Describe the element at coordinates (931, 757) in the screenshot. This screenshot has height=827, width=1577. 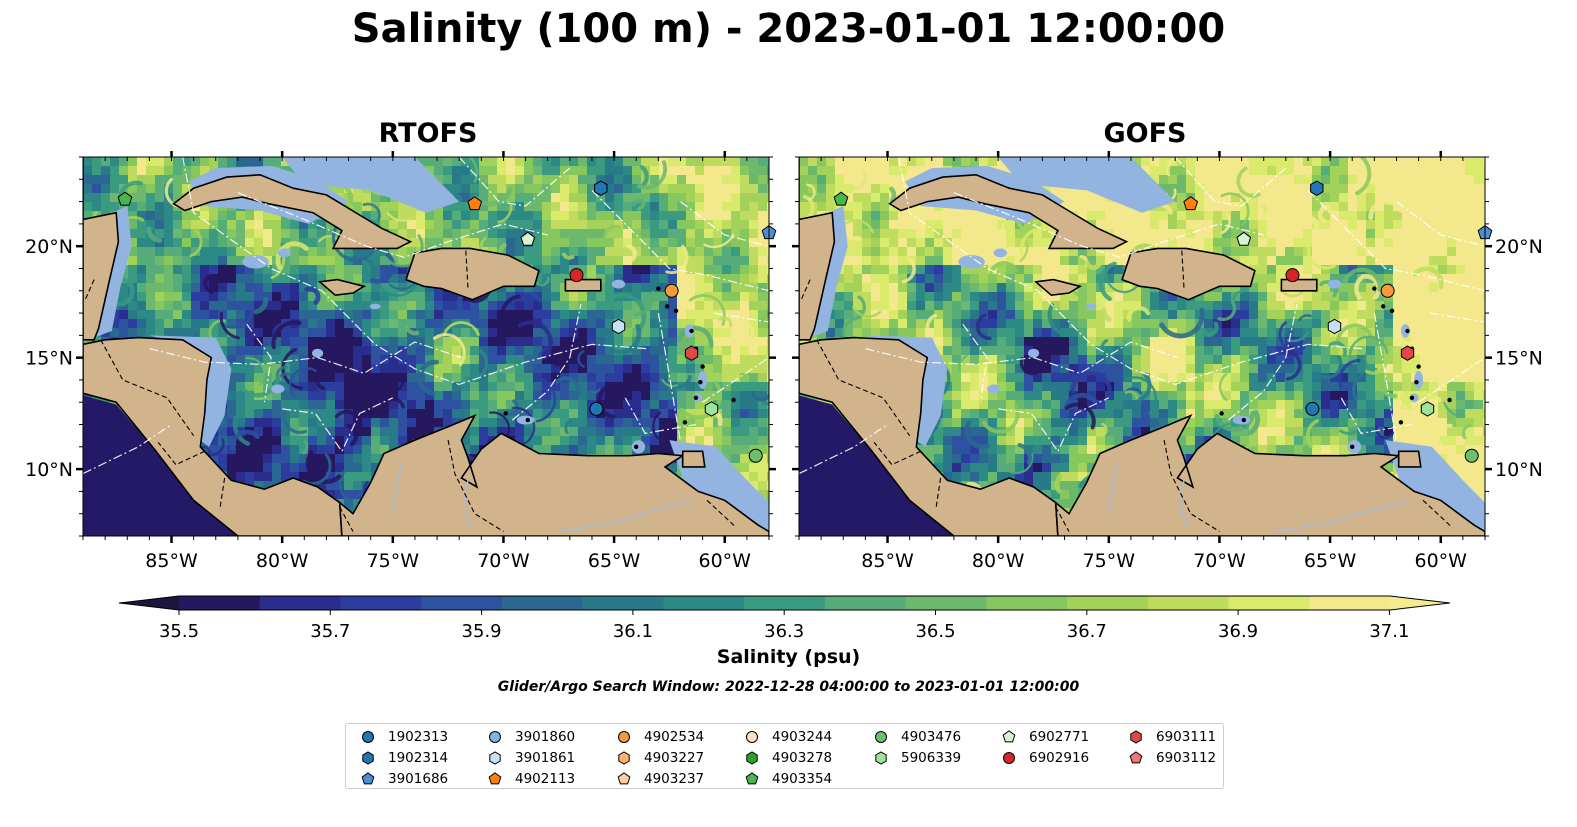
I see `legend-label: 5906339` at that location.